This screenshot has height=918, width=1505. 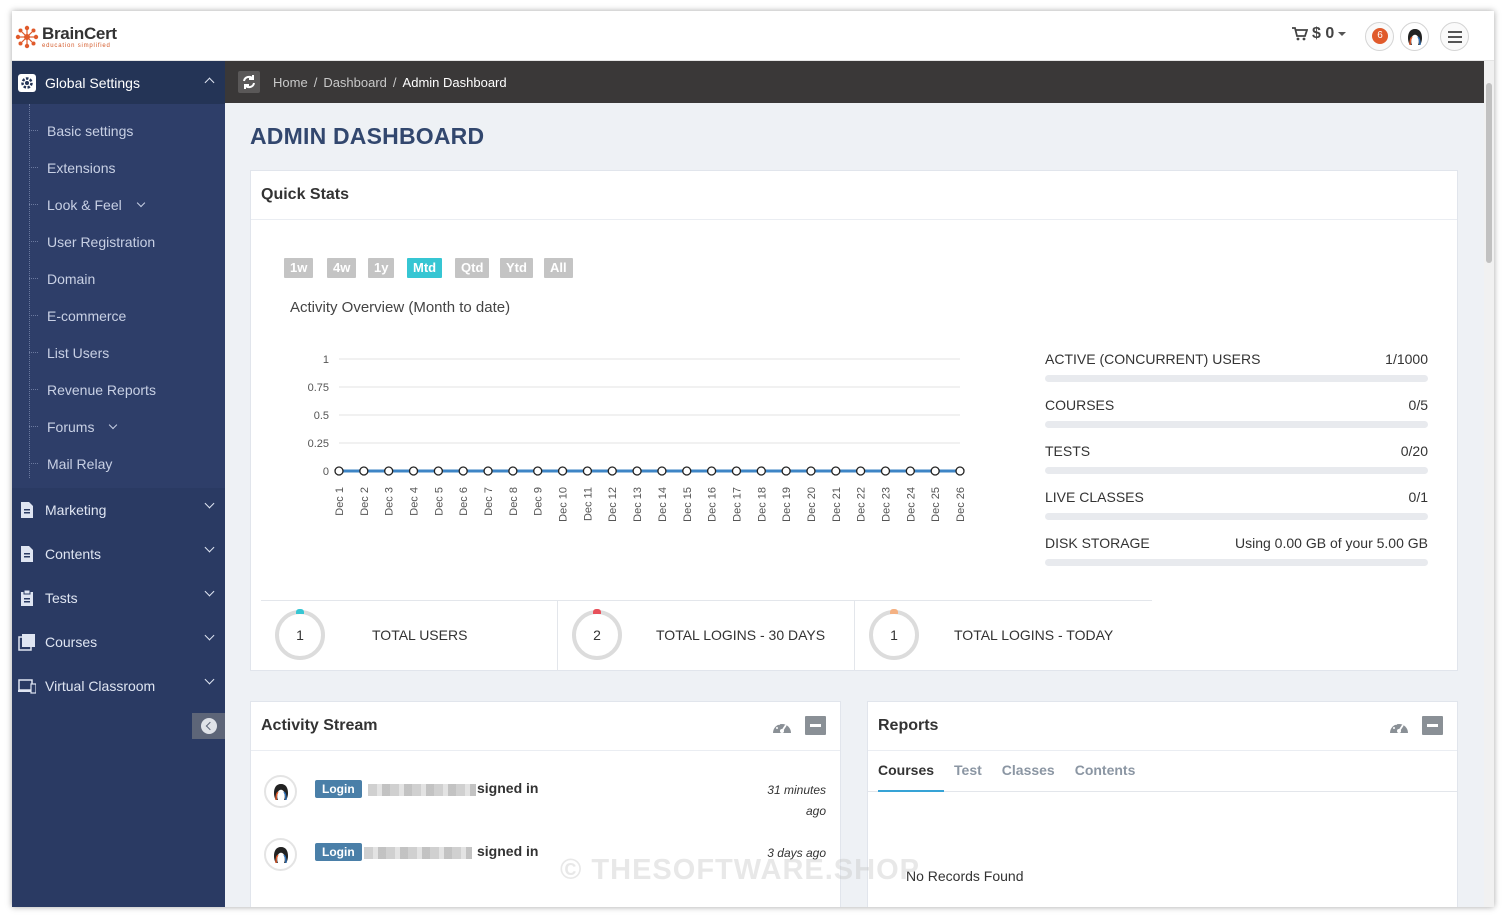 What do you see at coordinates (1418, 497) in the screenshot?
I see `usage-value: 0/1` at bounding box center [1418, 497].